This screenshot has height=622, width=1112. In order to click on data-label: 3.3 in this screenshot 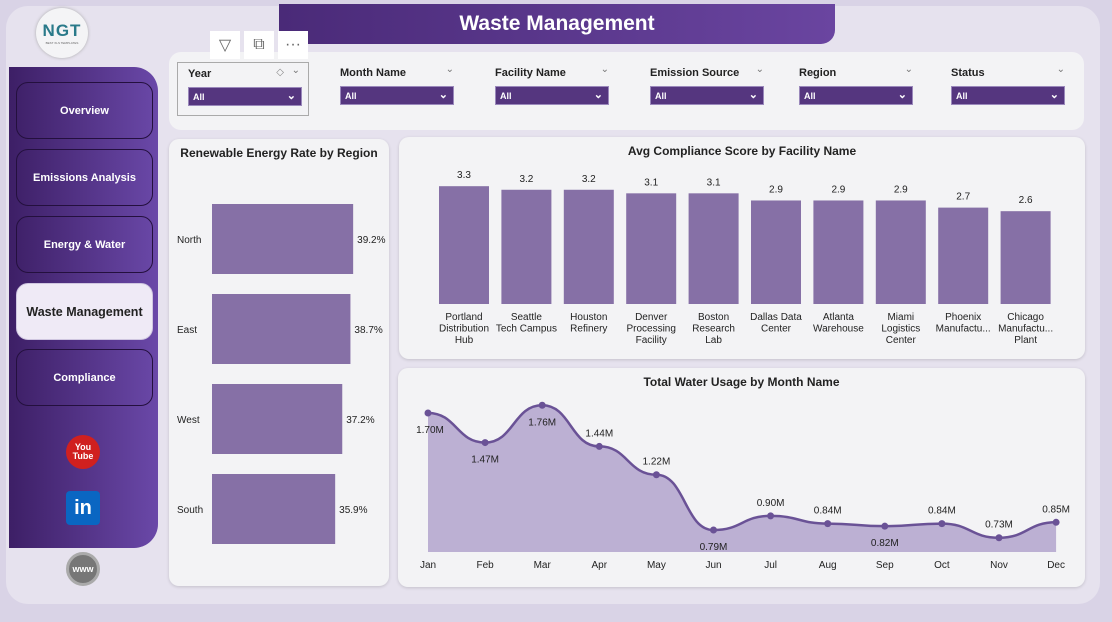, I will do `click(464, 175)`.